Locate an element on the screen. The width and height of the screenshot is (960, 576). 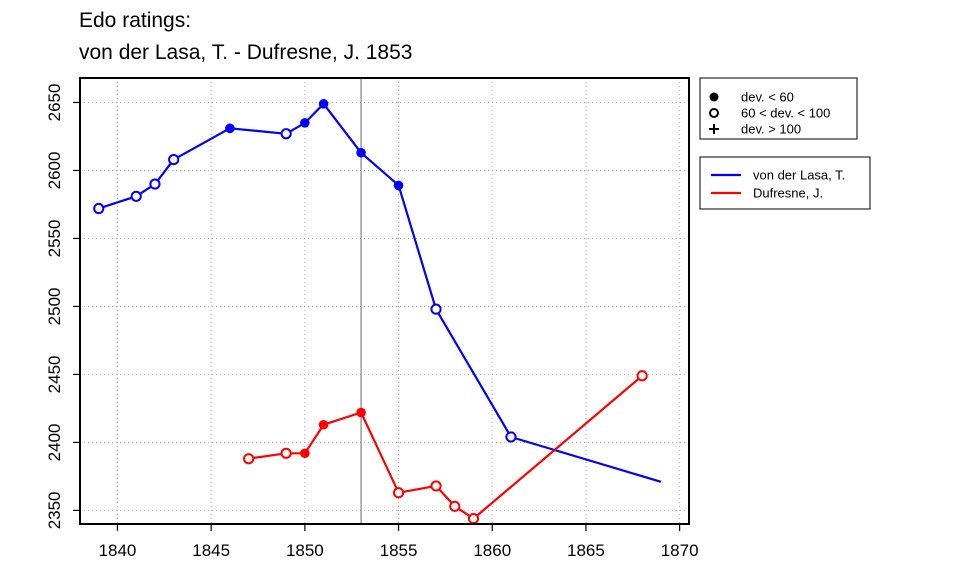
y-axis: 2350 2400 2450 2500 2550 2600 2650 is located at coordinates (62, 306).